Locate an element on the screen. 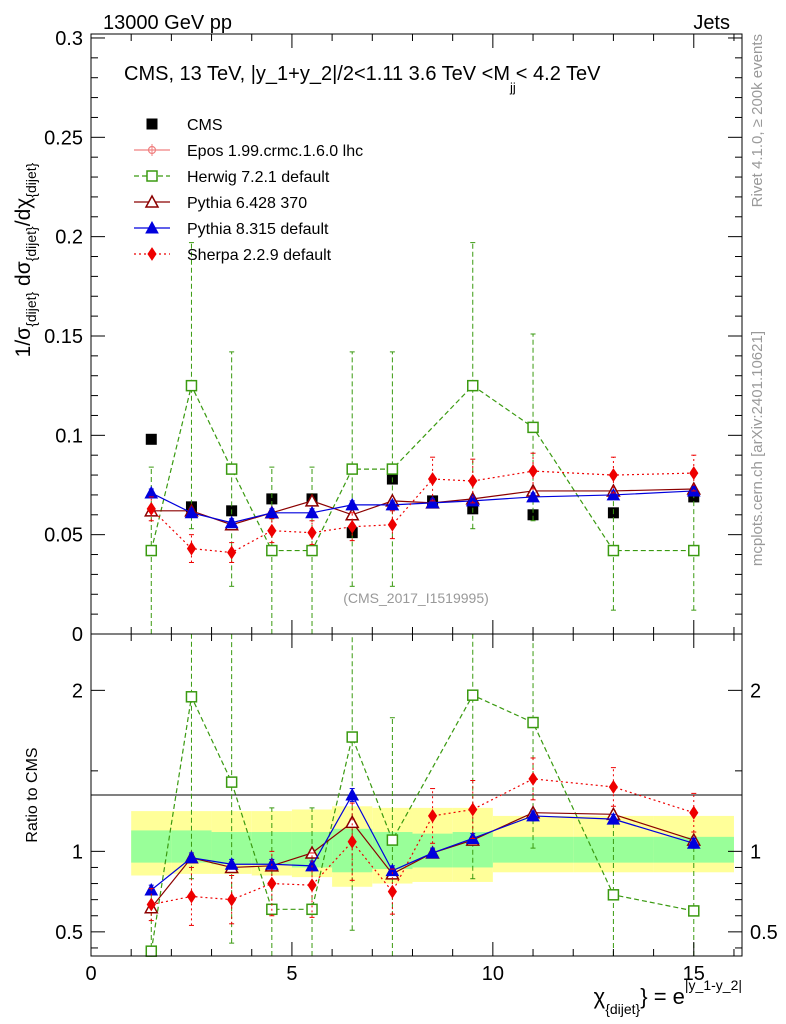 Image resolution: width=786 pixels, height=1024 pixels. ratio-y-tick-label-left: 1 is located at coordinates (77, 852).